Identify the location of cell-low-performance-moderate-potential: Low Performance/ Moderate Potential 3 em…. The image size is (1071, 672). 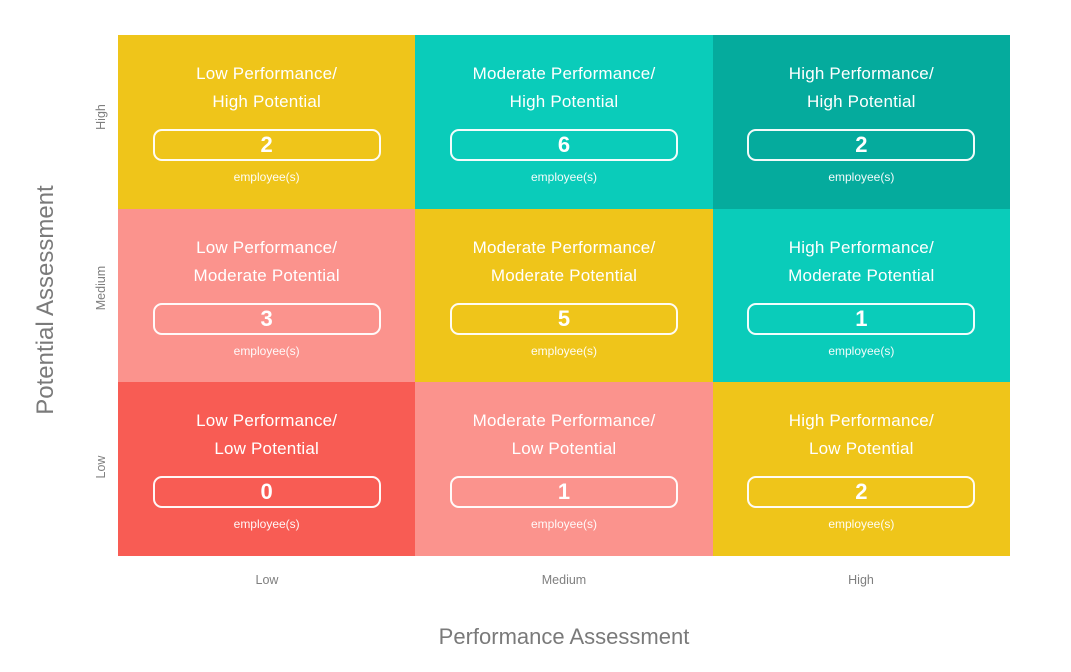
(267, 295).